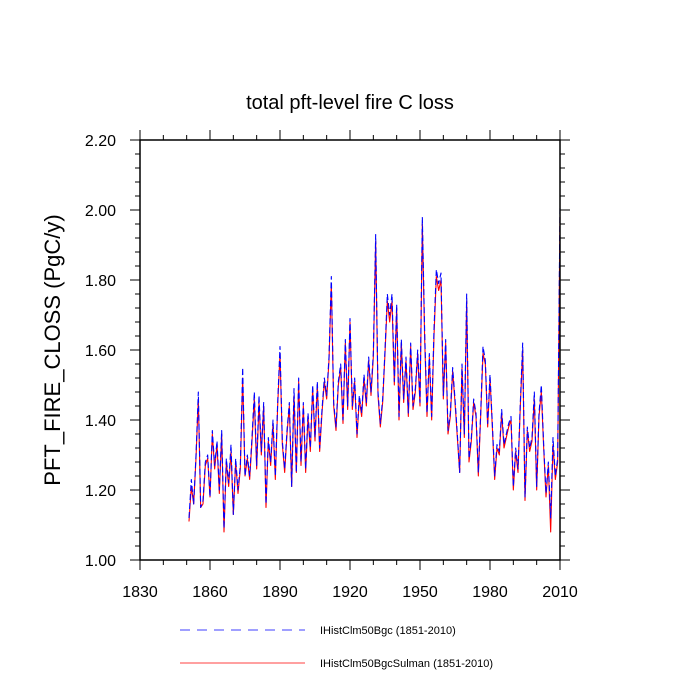 This screenshot has height=700, width=700. What do you see at coordinates (210, 592) in the screenshot?
I see `x-tick-label: 1860` at bounding box center [210, 592].